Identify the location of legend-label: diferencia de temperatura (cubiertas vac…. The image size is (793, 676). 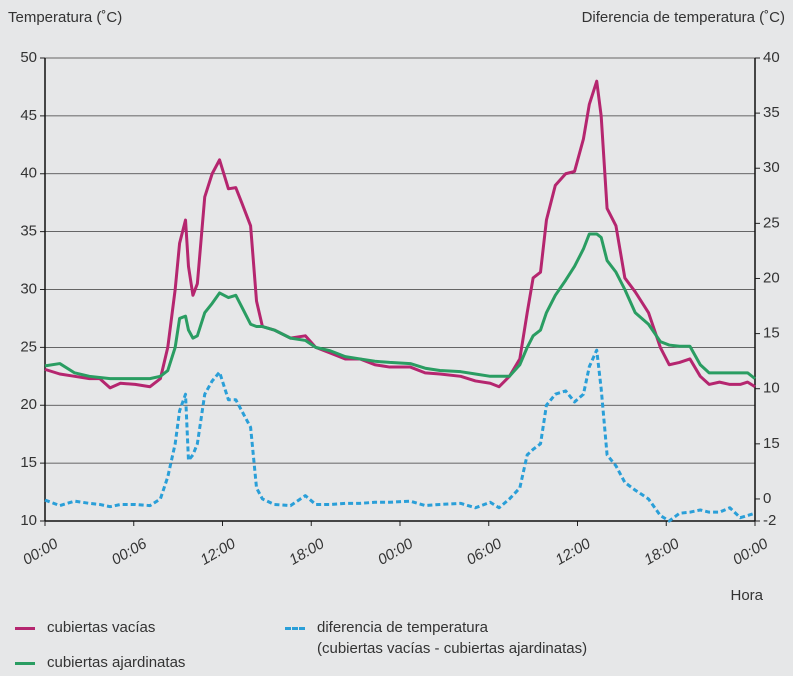
(452, 638).